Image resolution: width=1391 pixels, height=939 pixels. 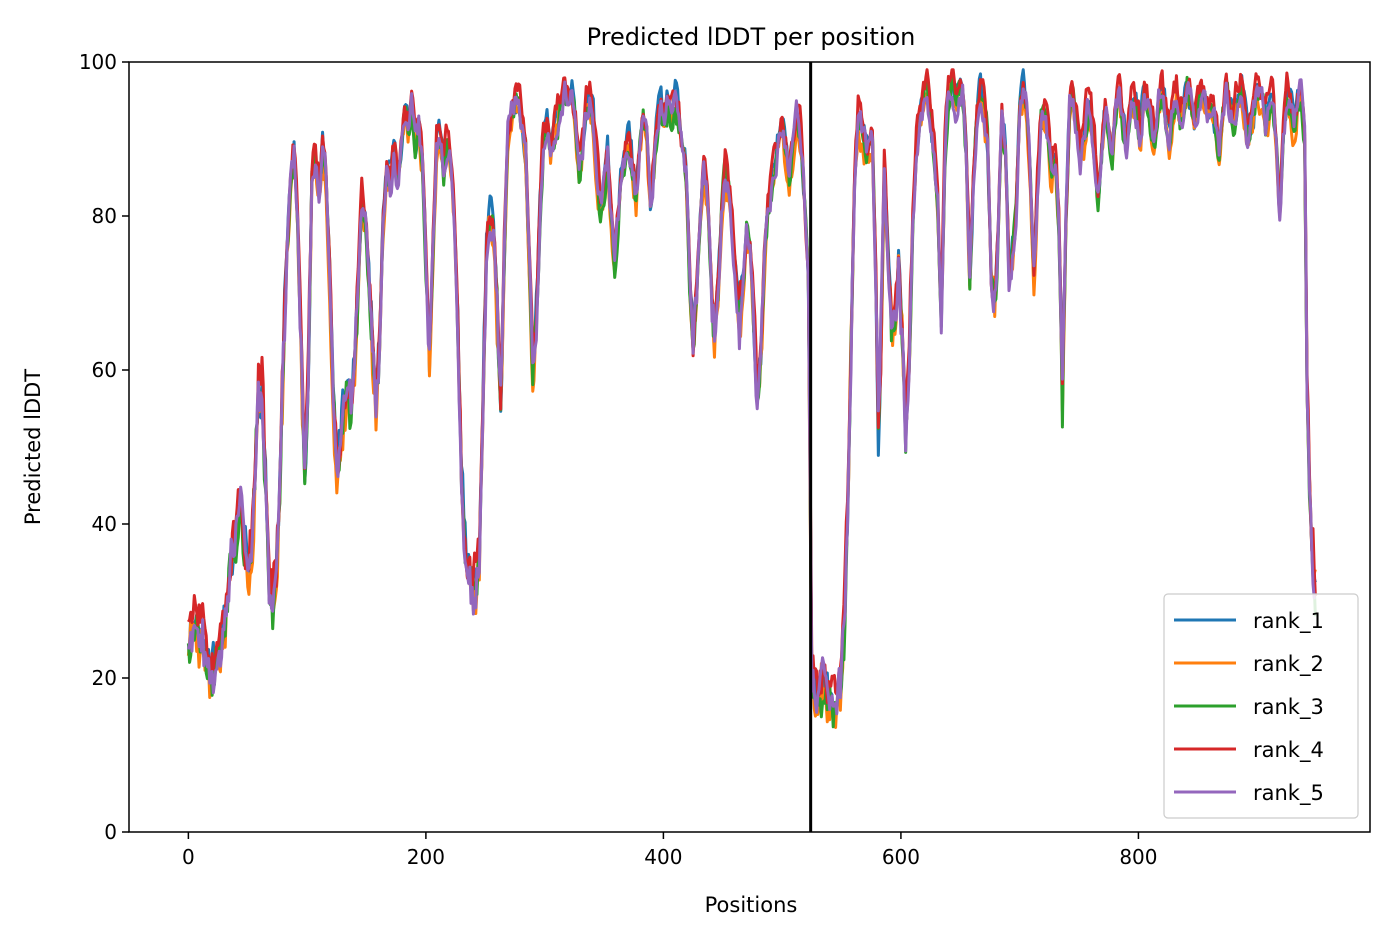 I want to click on x-axis: 0 200 400 600 800, so click(x=670, y=850).